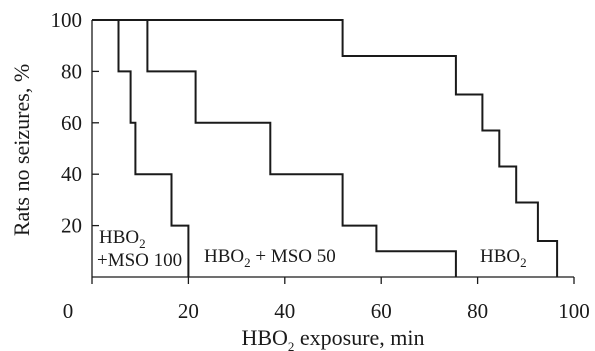 The image size is (595, 351). I want to click on x-axis-title: HBO2 exposure, min, so click(332, 338).